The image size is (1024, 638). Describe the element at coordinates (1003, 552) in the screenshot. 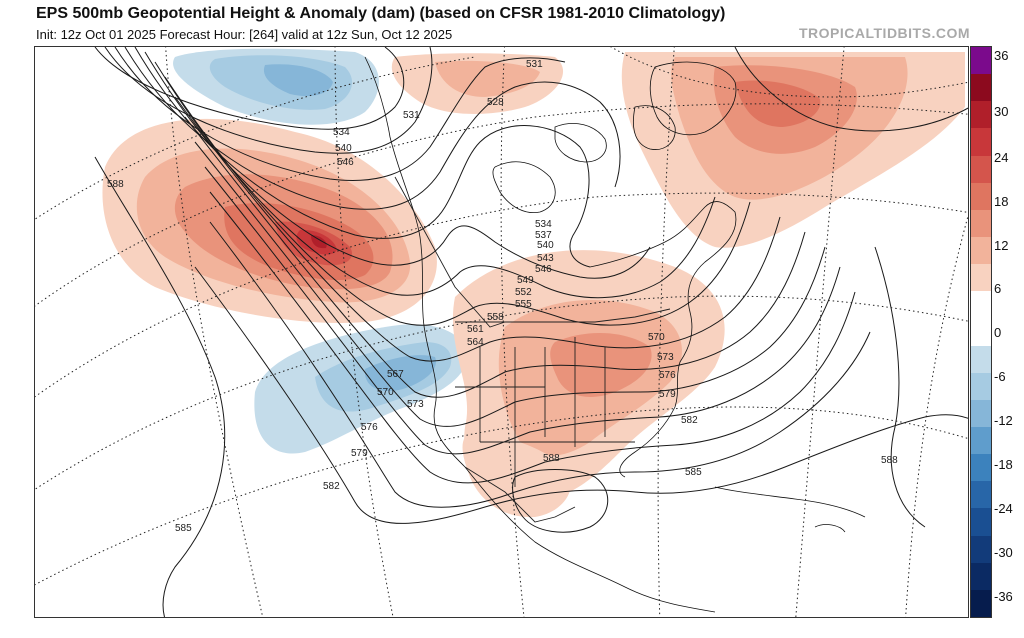

I see `colorbar-label: -30` at that location.